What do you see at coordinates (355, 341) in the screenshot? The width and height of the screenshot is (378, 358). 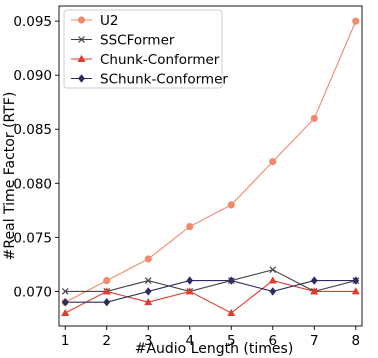 I see `x-tick-label: 8` at bounding box center [355, 341].